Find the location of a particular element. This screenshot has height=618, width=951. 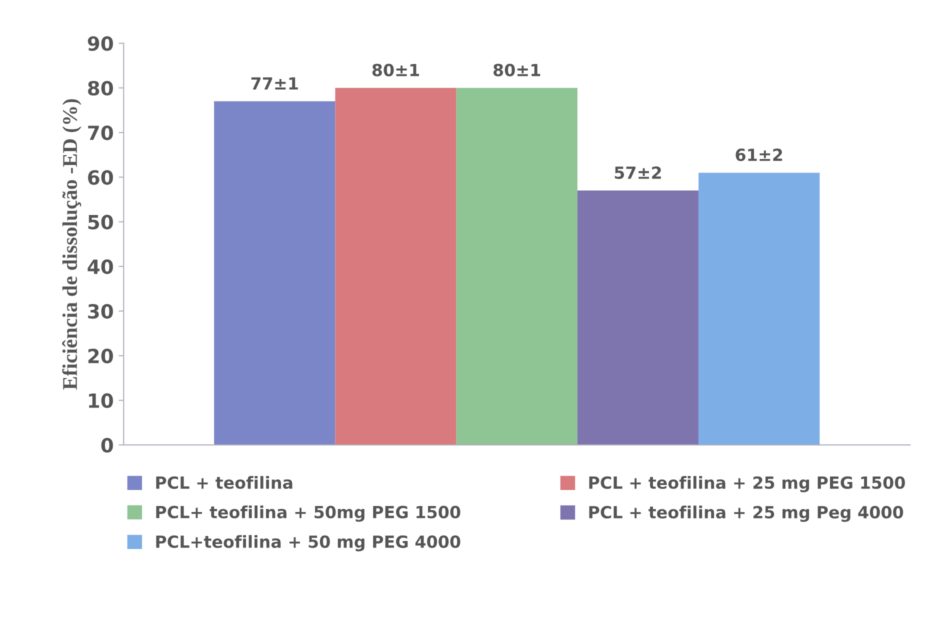

legend-label: PCL + teofilina + 25 mg Peg 4000 is located at coordinates (746, 514).